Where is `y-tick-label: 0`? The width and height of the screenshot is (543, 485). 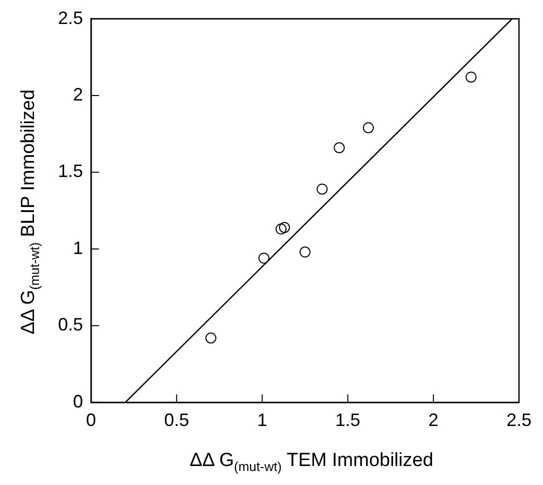 y-tick-label: 0 is located at coordinates (78, 401).